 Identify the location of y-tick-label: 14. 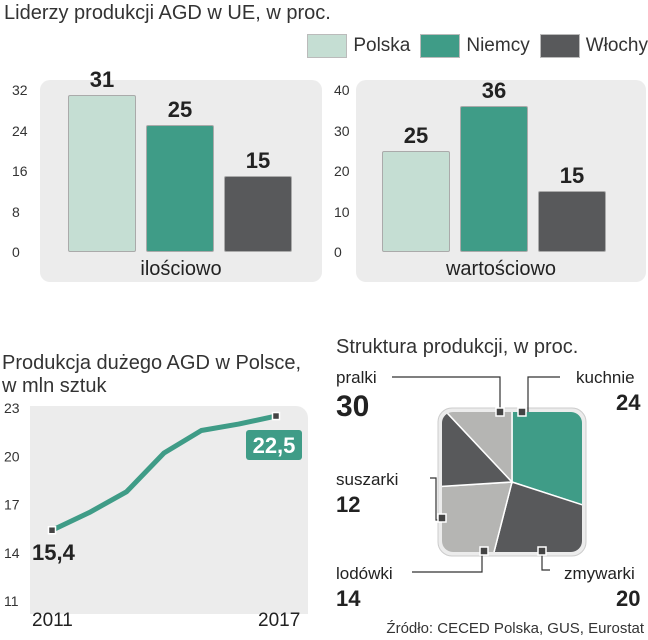
(12, 553).